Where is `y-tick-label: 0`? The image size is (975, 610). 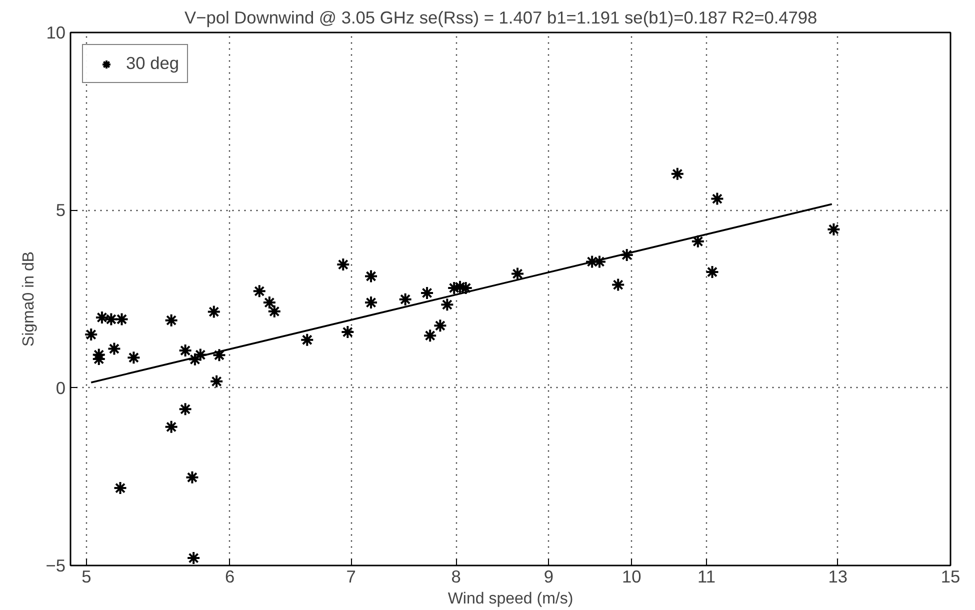
y-tick-label: 0 is located at coordinates (61, 388).